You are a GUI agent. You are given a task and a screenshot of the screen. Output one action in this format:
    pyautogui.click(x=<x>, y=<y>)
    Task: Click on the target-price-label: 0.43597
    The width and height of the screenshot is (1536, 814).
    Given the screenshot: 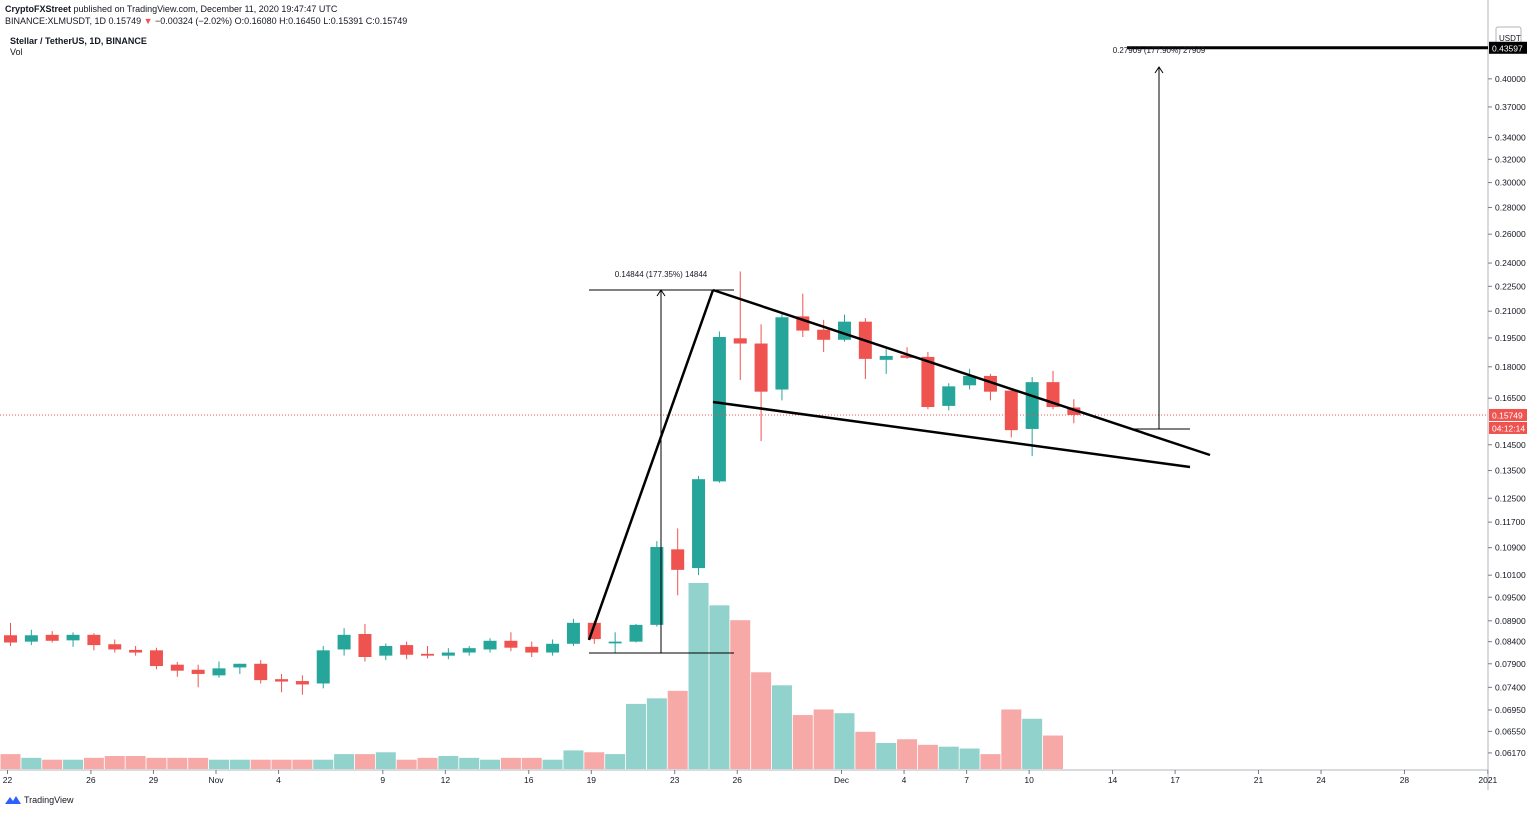 What is the action you would take?
    pyautogui.click(x=1507, y=48)
    